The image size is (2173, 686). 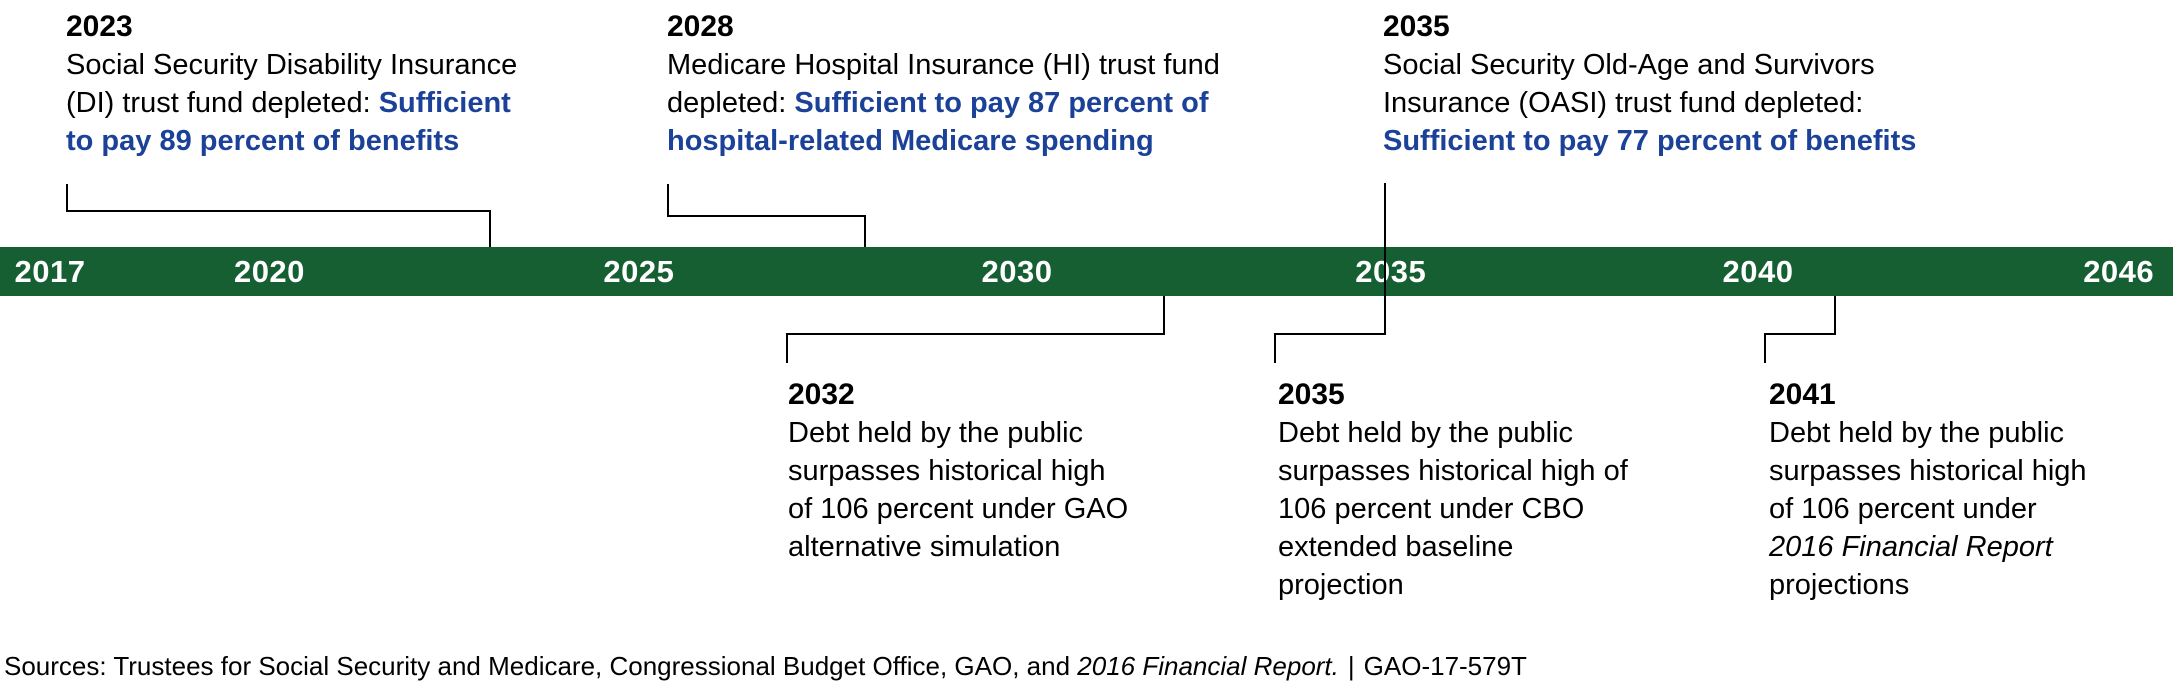 What do you see at coordinates (1017, 271) in the screenshot?
I see `timeline-year-2030: 2030` at bounding box center [1017, 271].